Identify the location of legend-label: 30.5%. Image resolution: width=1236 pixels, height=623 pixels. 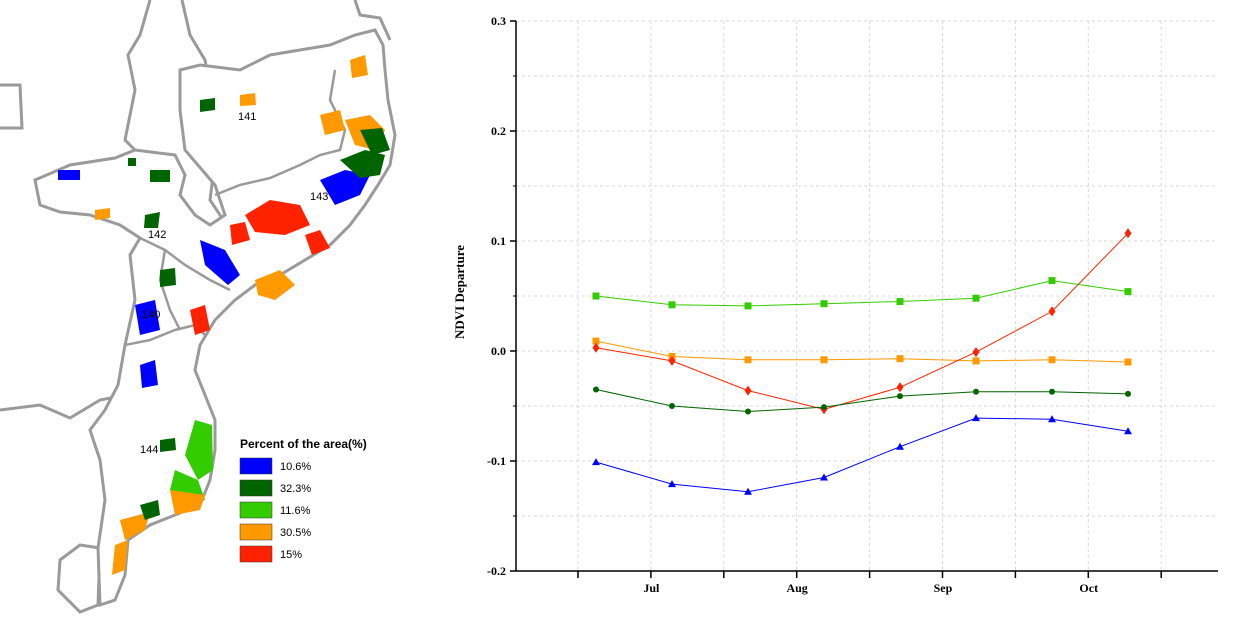
(295, 533).